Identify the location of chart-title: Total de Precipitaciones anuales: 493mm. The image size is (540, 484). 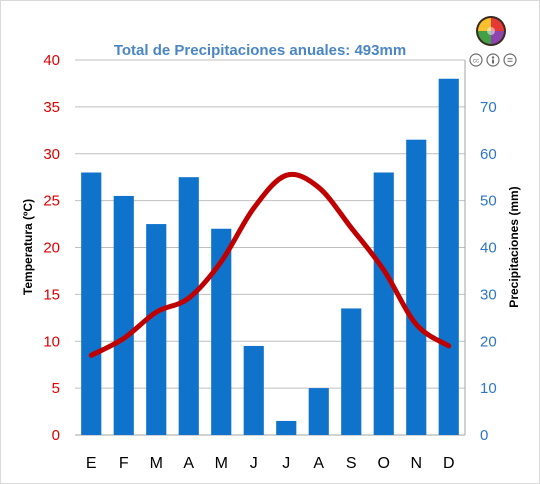
(260, 50).